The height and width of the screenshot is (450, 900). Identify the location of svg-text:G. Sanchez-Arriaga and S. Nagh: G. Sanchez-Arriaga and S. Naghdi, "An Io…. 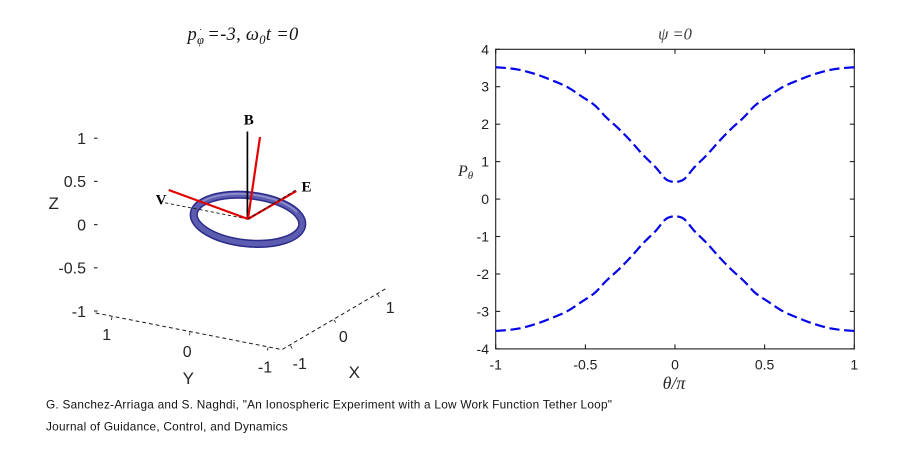
(329, 404).